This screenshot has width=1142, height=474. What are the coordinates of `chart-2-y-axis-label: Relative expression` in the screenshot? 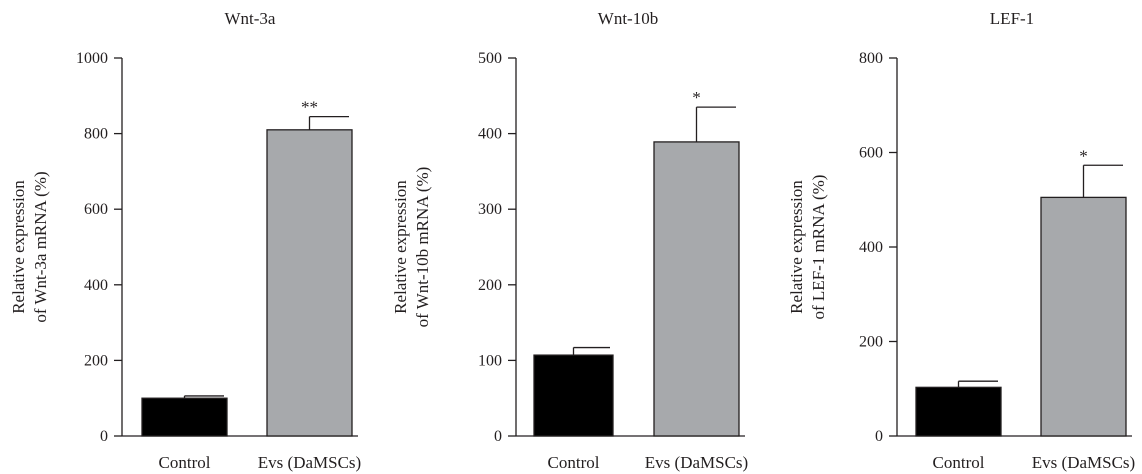 It's located at (400, 247).